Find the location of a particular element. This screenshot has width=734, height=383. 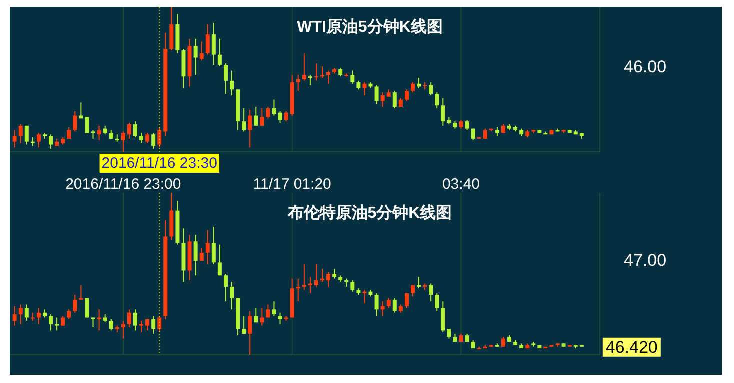

x-tick-label: 11/17 01:20 is located at coordinates (292, 184).